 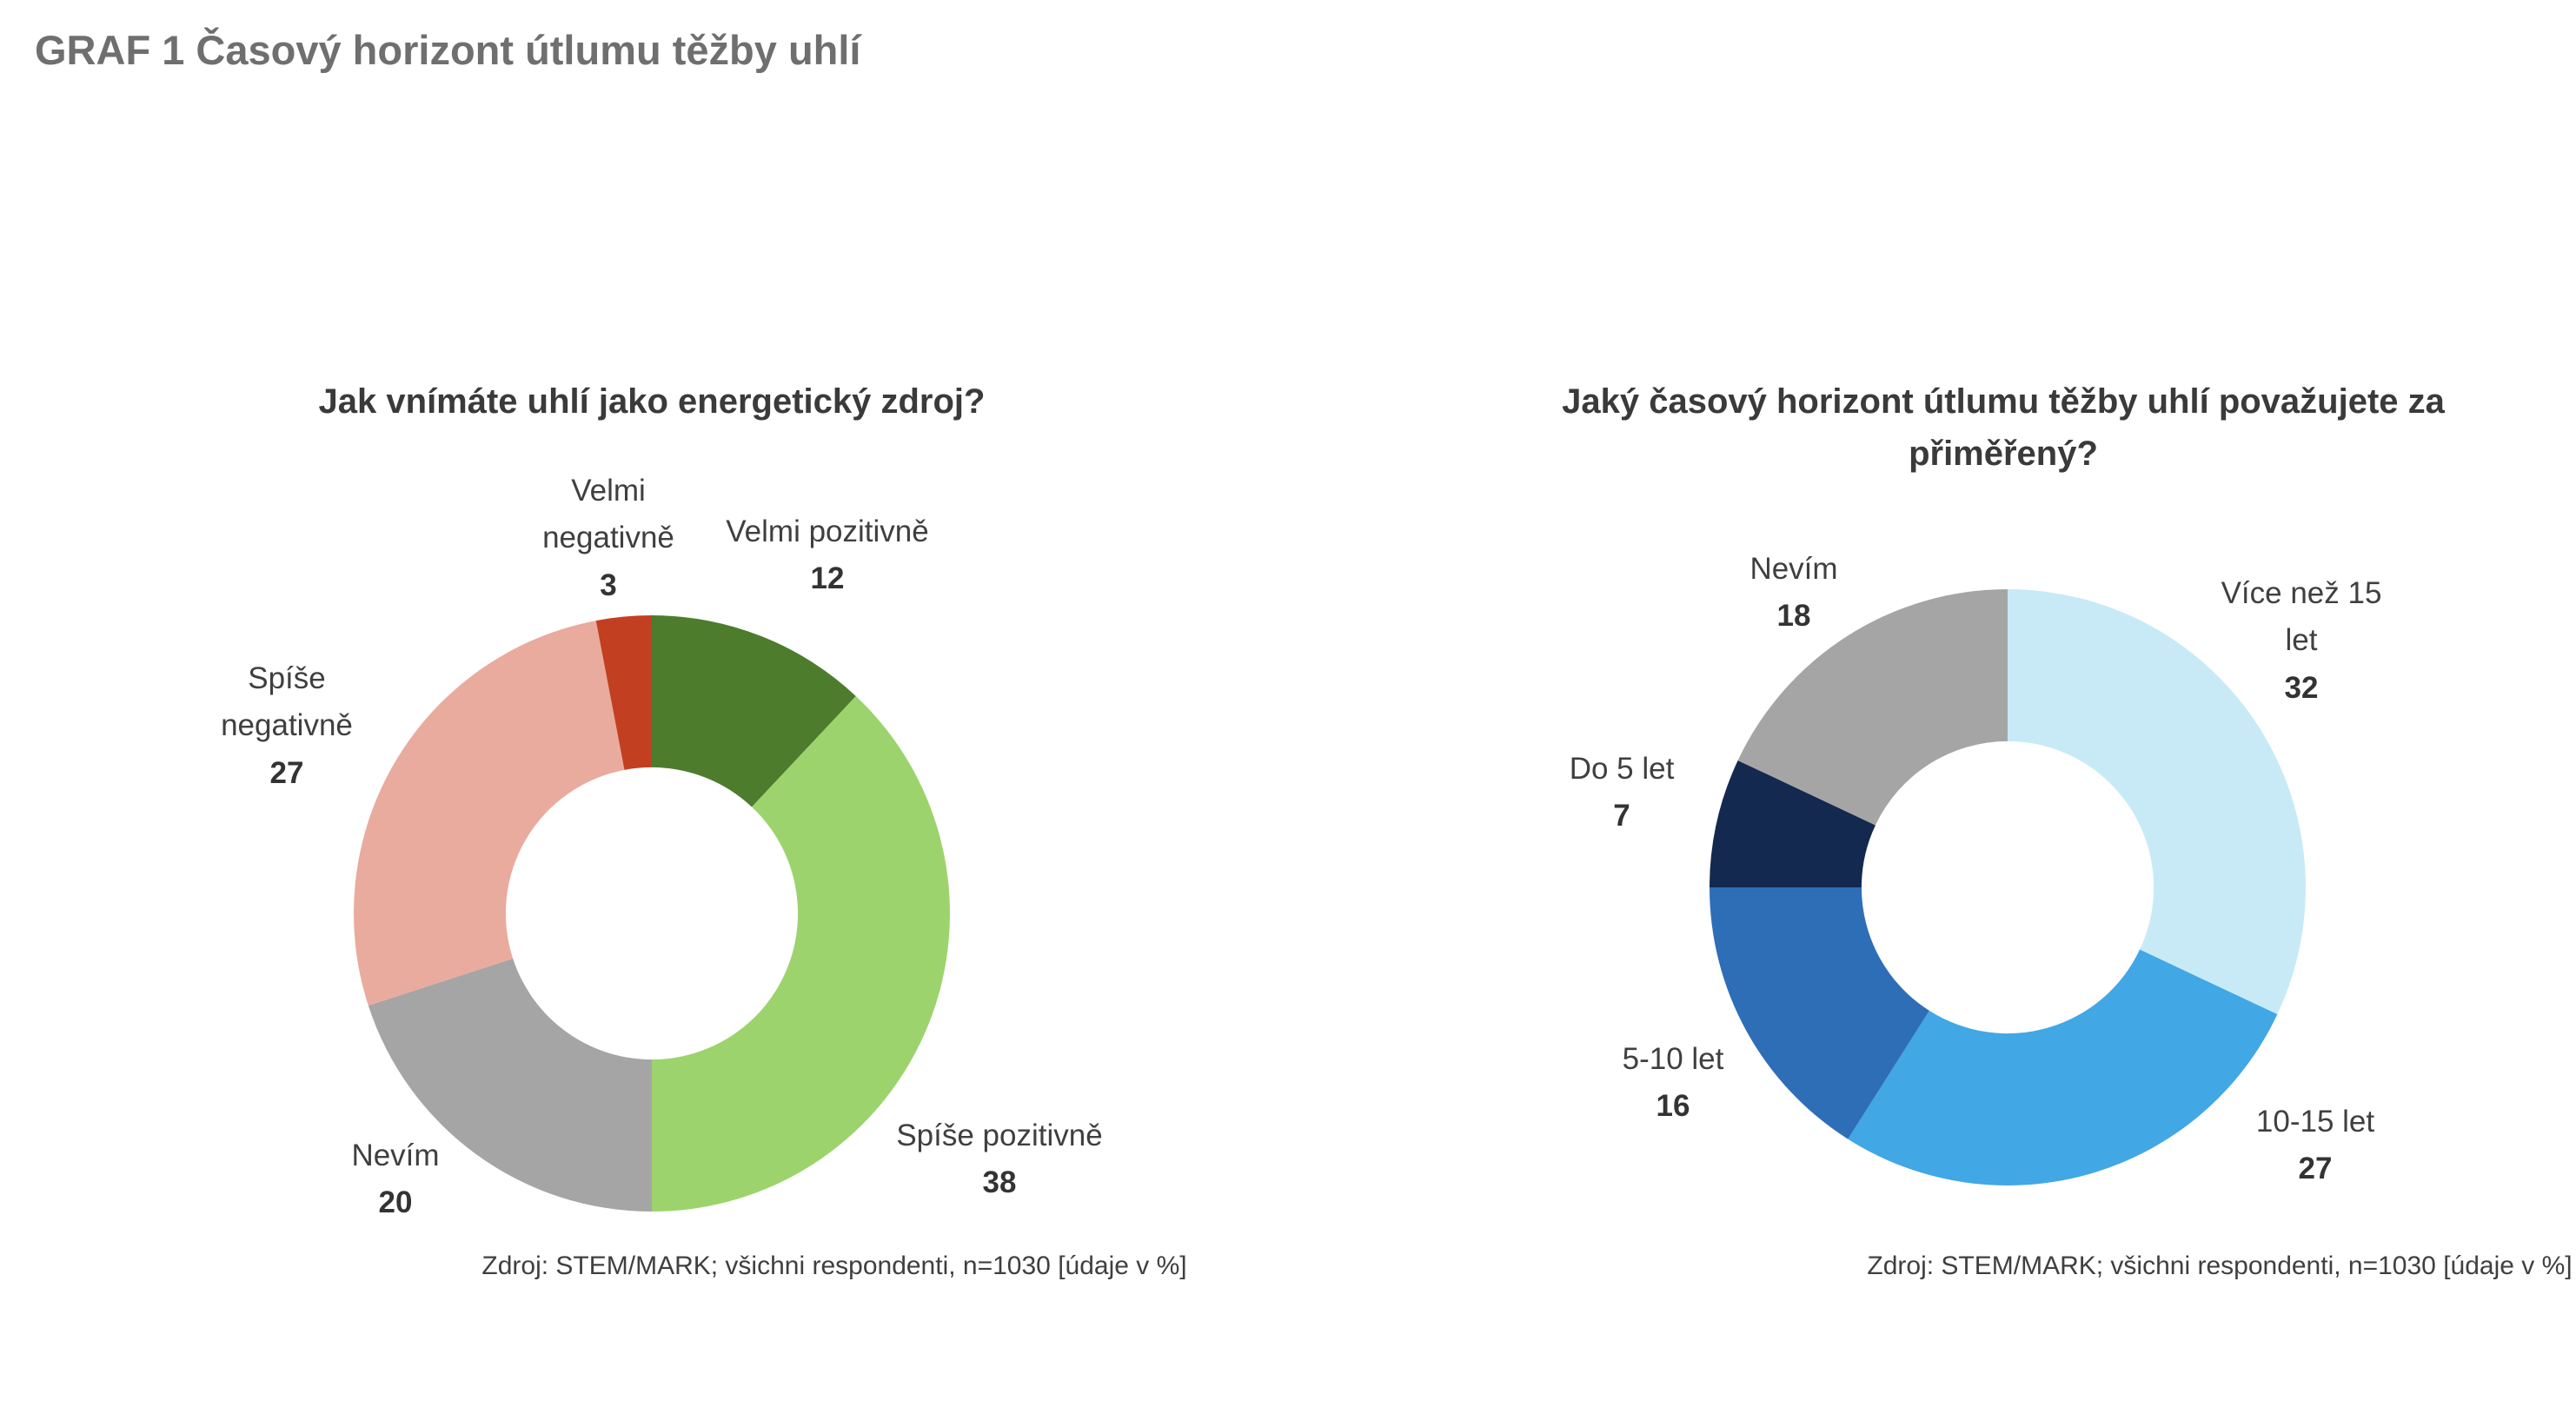 What do you see at coordinates (2157, 802) in the screenshot?
I see `donut-segment-vice-nez-15-let` at bounding box center [2157, 802].